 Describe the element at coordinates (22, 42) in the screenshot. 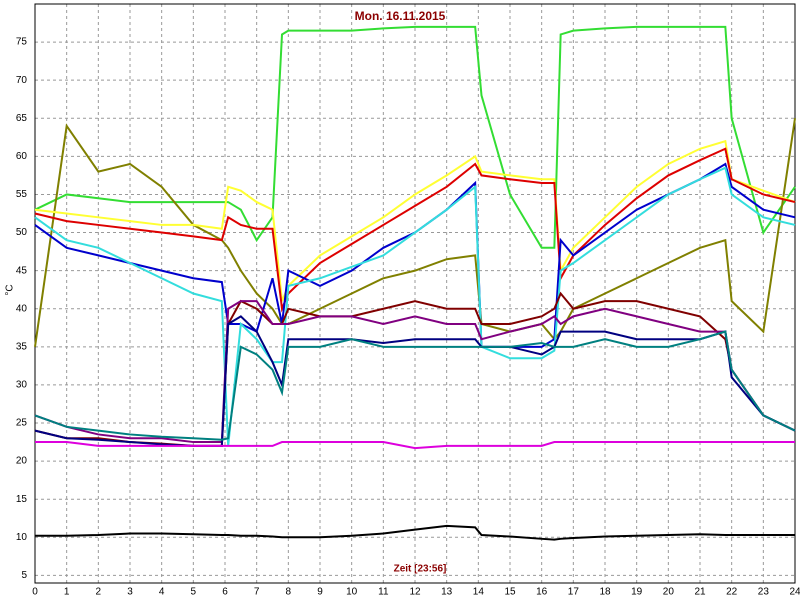

I see `y-tick-label: 75` at that location.